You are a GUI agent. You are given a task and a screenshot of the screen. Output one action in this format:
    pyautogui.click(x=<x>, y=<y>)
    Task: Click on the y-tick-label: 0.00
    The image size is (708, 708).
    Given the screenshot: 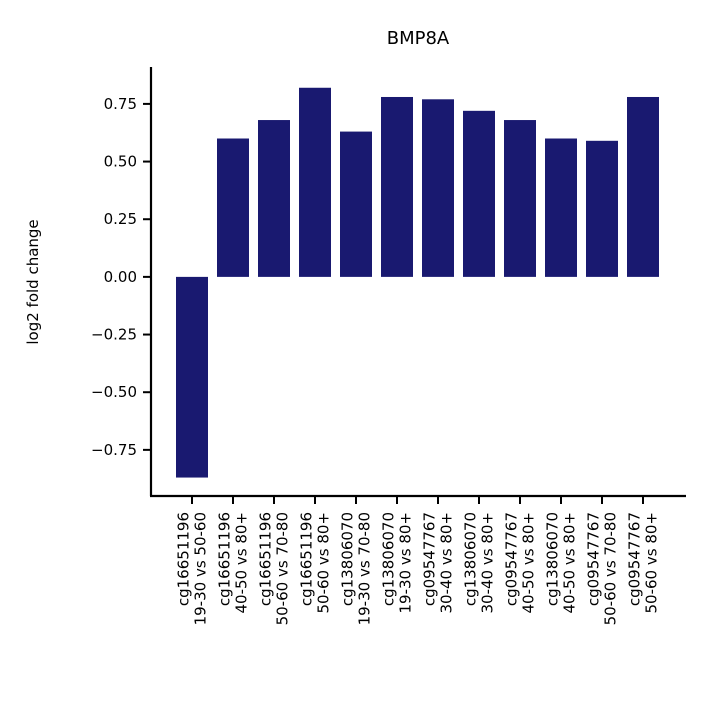 What is the action you would take?
    pyautogui.click(x=120, y=277)
    